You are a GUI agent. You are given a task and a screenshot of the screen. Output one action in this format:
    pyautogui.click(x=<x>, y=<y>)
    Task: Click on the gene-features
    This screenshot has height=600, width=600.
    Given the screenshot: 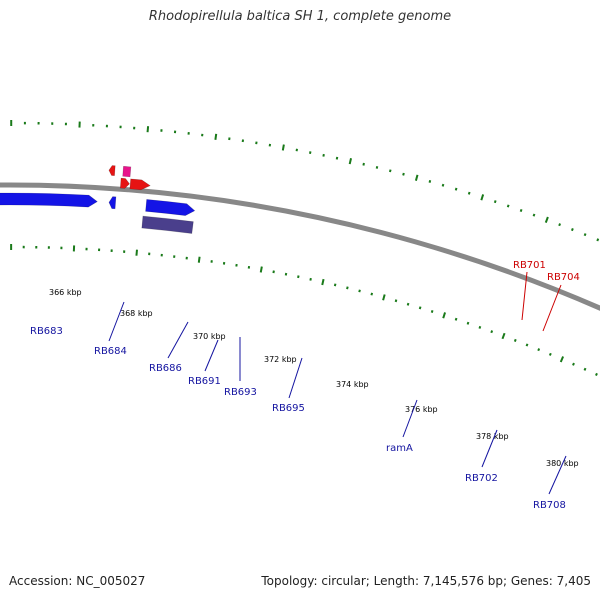 What is the action you would take?
    pyautogui.click(x=98, y=227)
    